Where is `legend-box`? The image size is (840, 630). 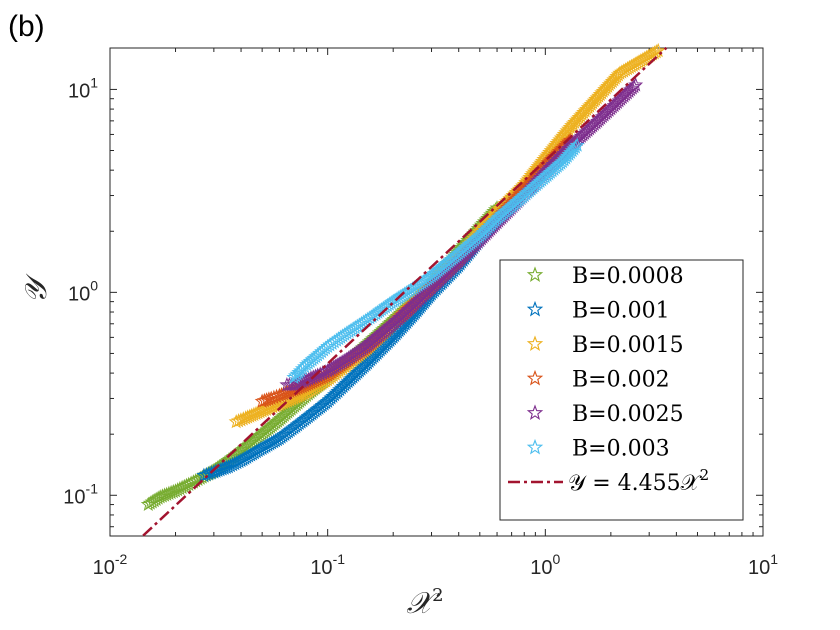
legend-box is located at coordinates (621, 390).